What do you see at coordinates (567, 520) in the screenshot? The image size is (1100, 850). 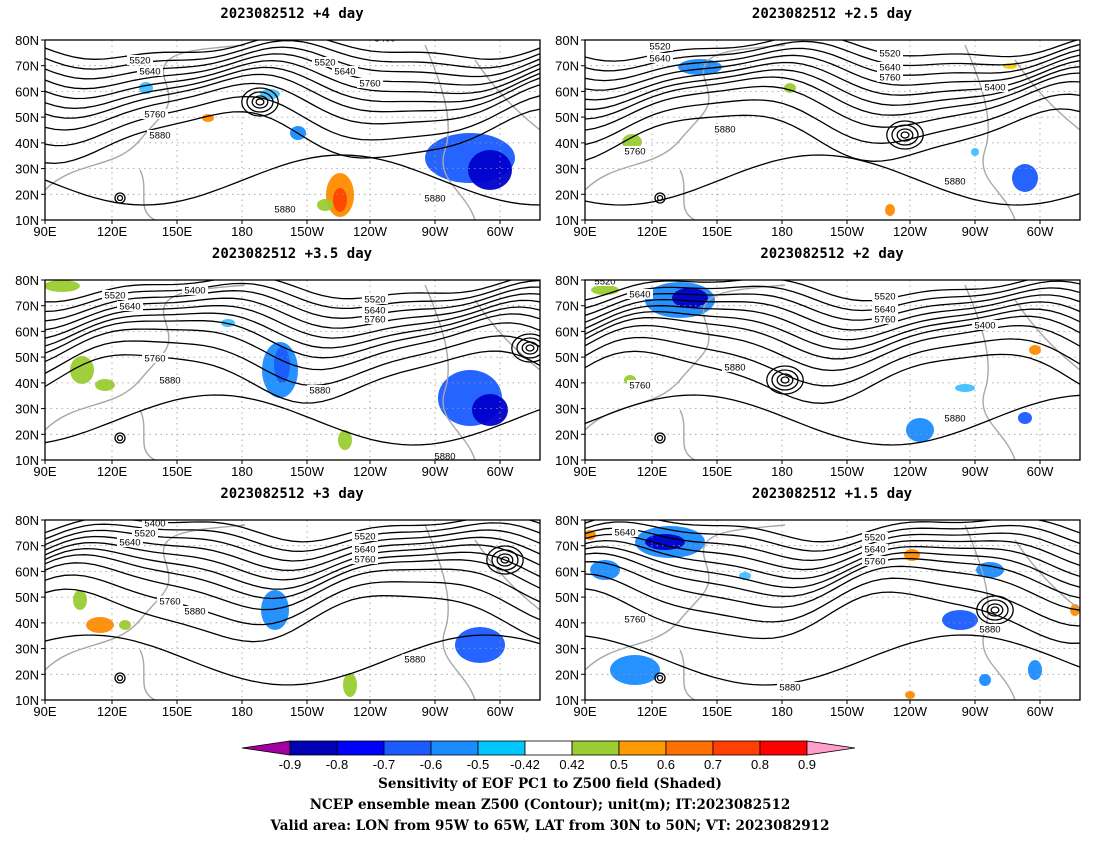 I see `lat-label: 80N` at bounding box center [567, 520].